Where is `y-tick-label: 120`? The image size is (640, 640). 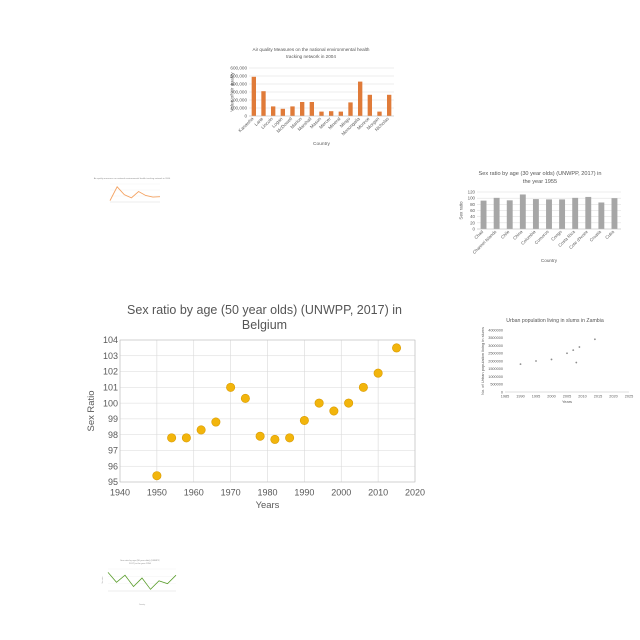 y-tick-label: 120 is located at coordinates (472, 192).